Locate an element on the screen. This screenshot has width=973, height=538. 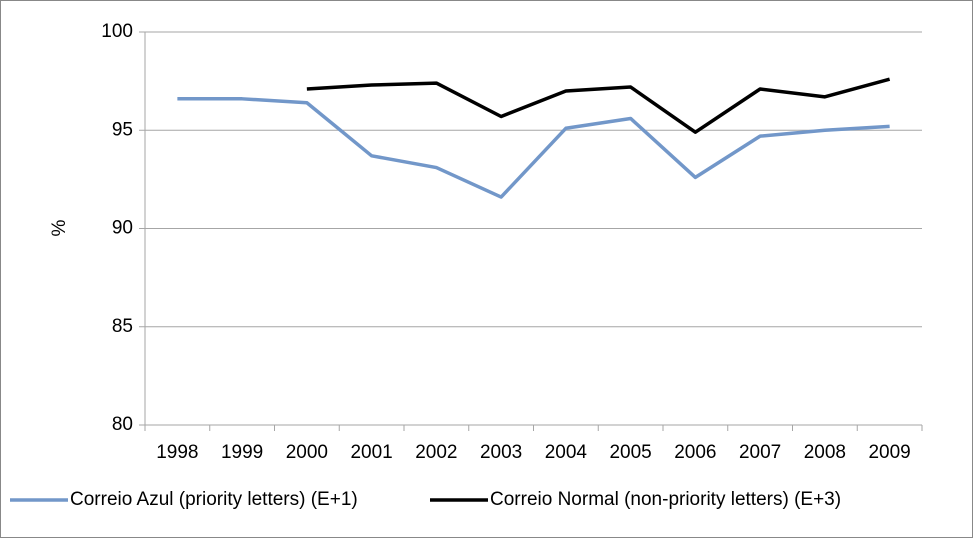
legend-label: Correio Azul (priority letters) (E+1) is located at coordinates (214, 499).